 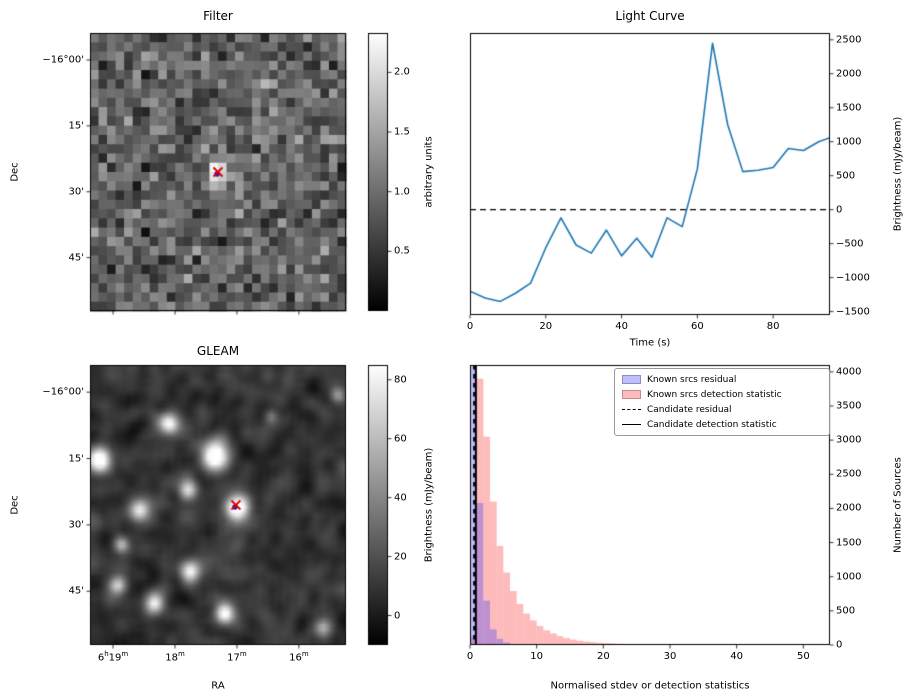 I want to click on legend-item: Candidate residual, so click(x=722, y=409).